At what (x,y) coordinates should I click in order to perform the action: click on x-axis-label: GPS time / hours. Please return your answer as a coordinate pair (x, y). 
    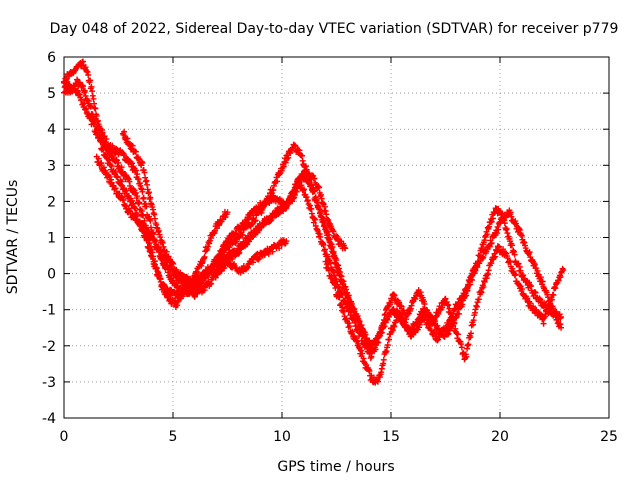
    Looking at the image, I should click on (335, 467).